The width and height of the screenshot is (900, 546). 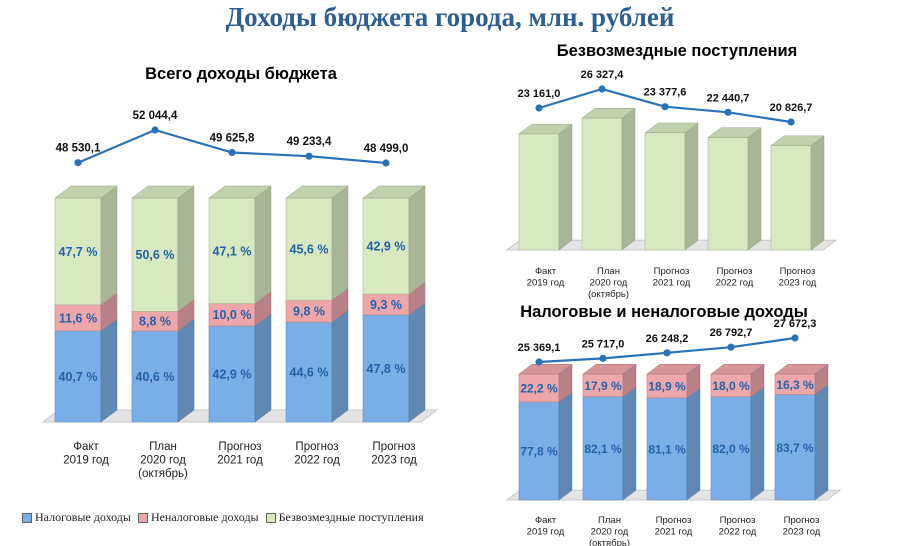 I want to click on data-label: 77,8 %, so click(x=539, y=451).